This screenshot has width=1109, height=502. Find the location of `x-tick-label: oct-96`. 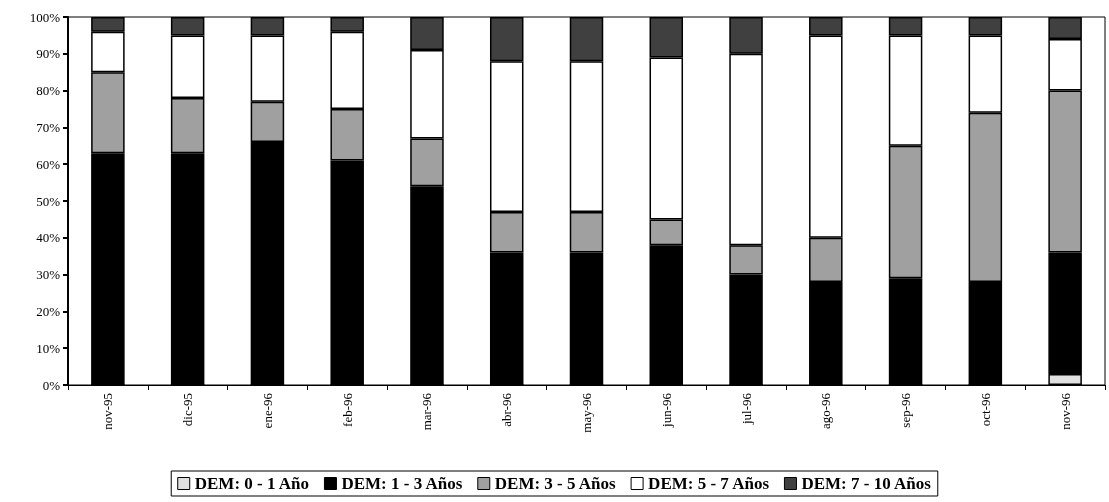

x-tick-label: oct-96 is located at coordinates (985, 409).